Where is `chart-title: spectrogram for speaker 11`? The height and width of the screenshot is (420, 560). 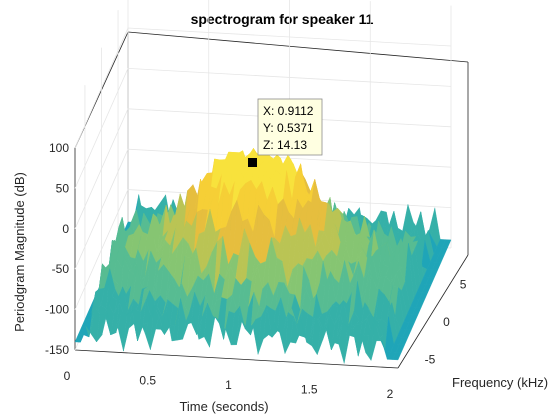
chart-title: spectrogram for speaker 11 is located at coordinates (282, 19).